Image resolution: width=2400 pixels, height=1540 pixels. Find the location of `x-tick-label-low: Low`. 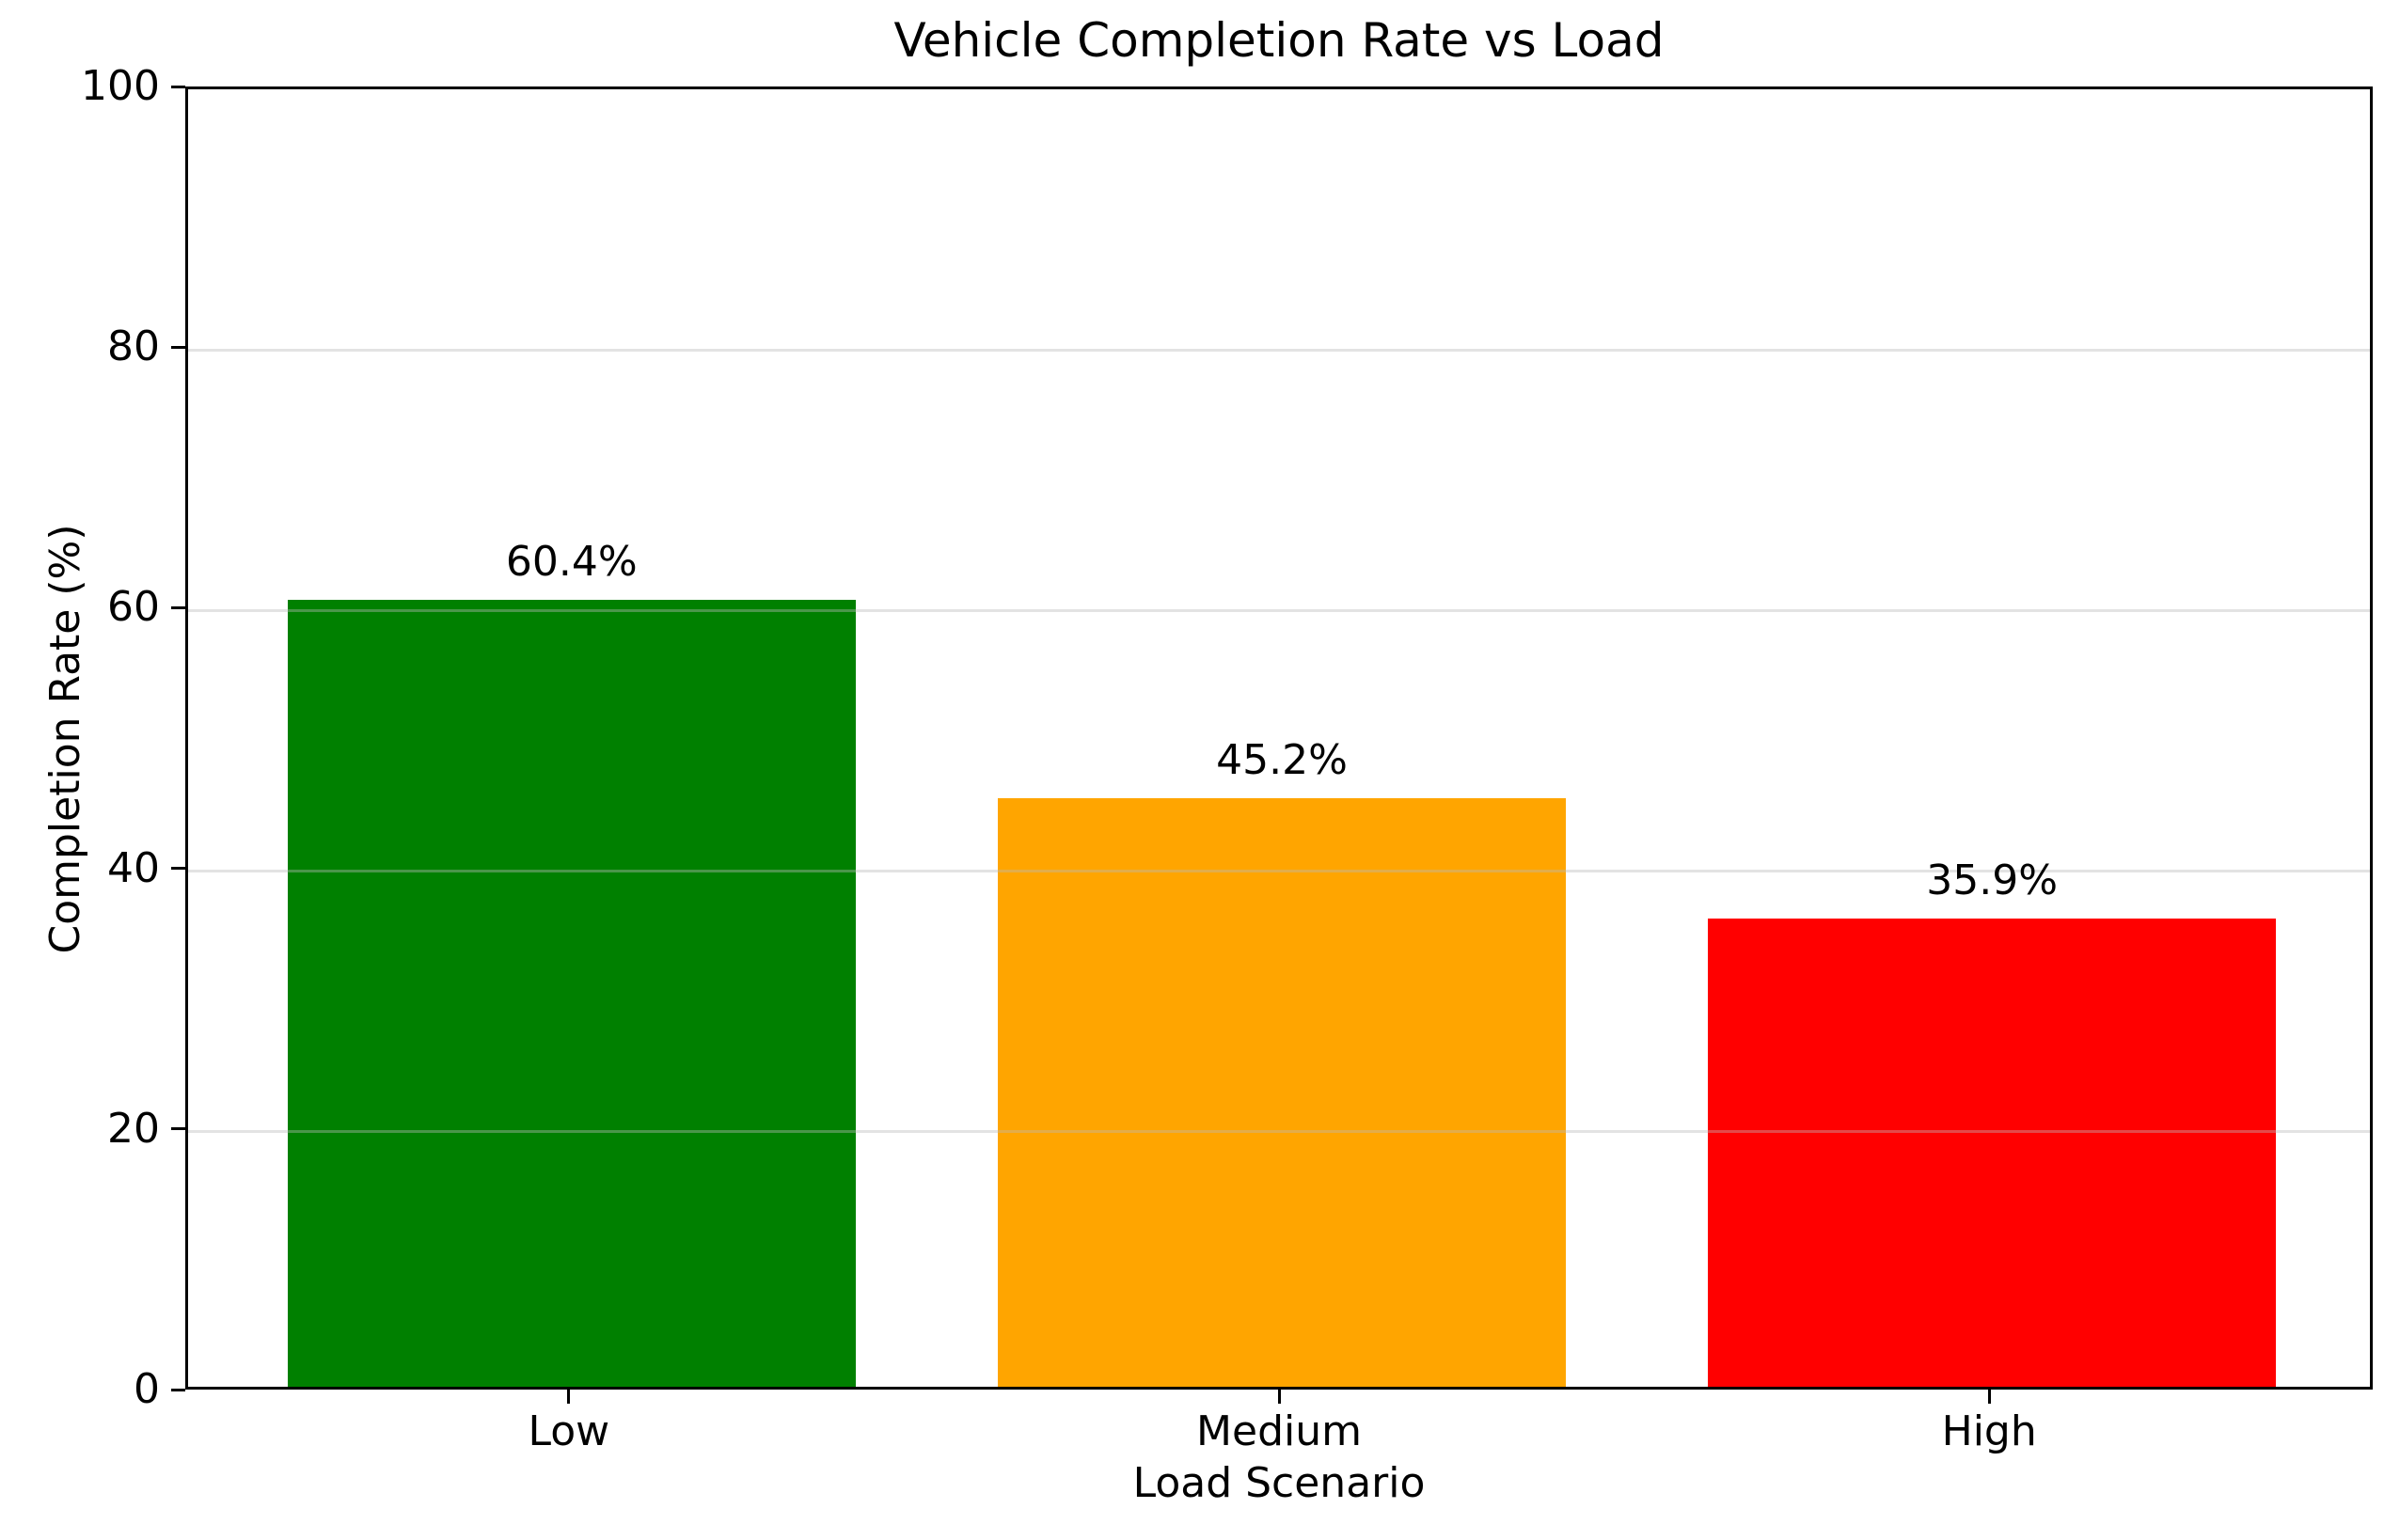

x-tick-label-low: Low is located at coordinates (569, 1431).